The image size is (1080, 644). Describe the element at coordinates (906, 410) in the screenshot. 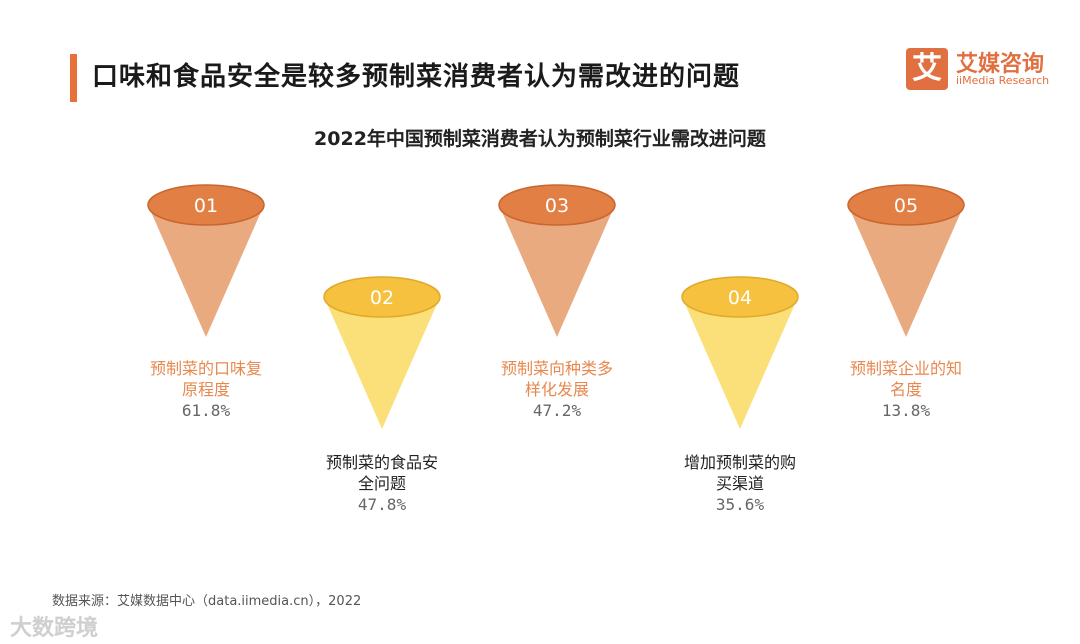

I see `value-label-05: 13.8%` at that location.